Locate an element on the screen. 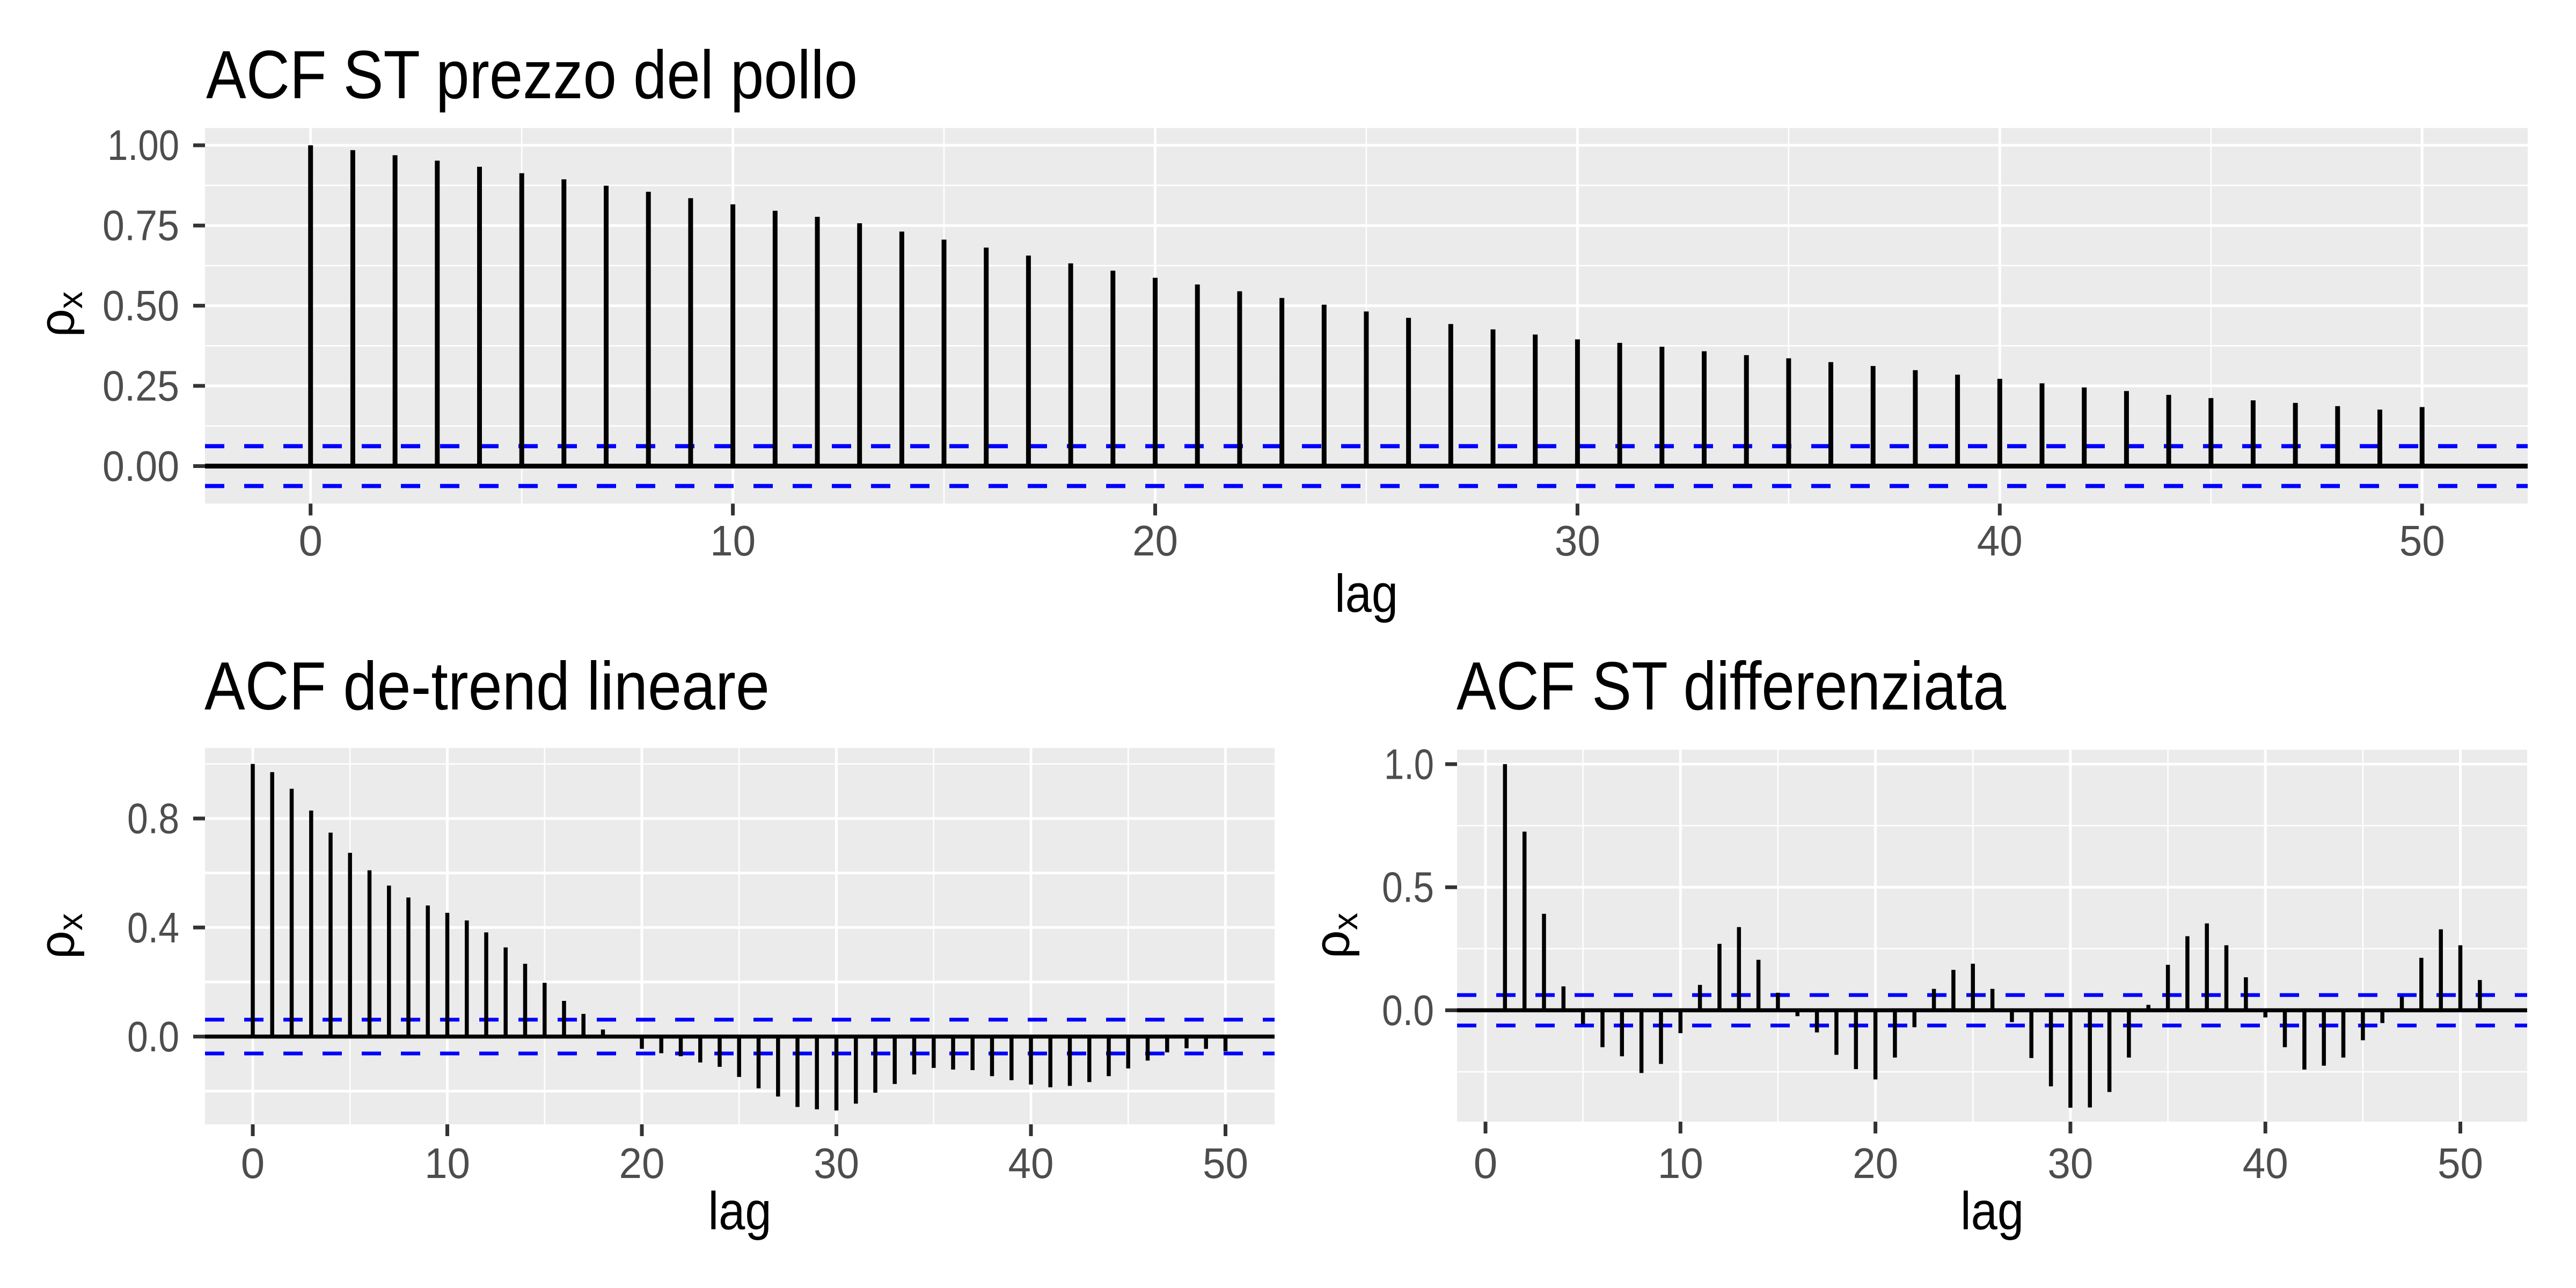  svg-text: 0.75 is located at coordinates (141, 226).